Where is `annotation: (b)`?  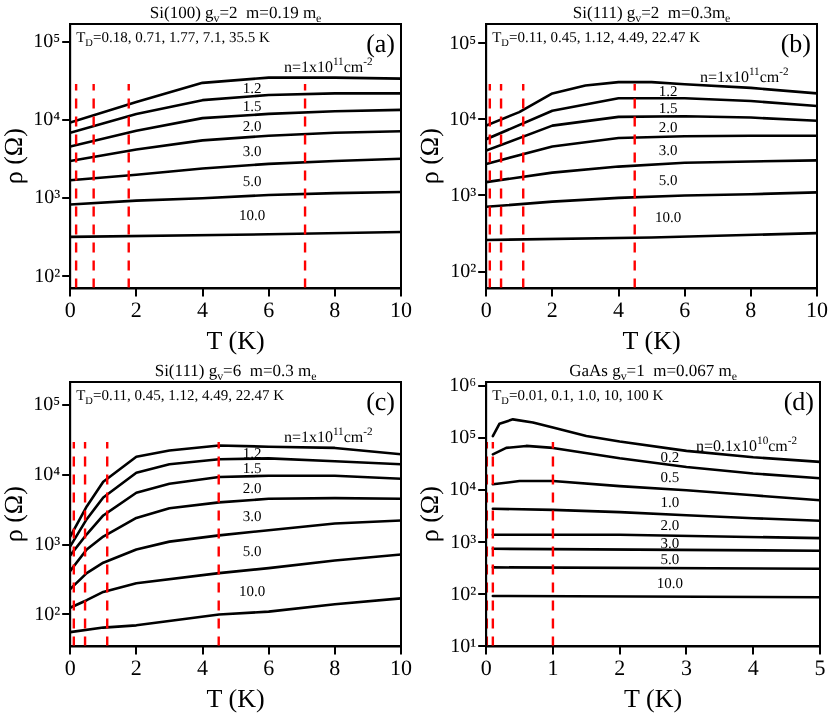
annotation: (b) is located at coordinates (796, 43).